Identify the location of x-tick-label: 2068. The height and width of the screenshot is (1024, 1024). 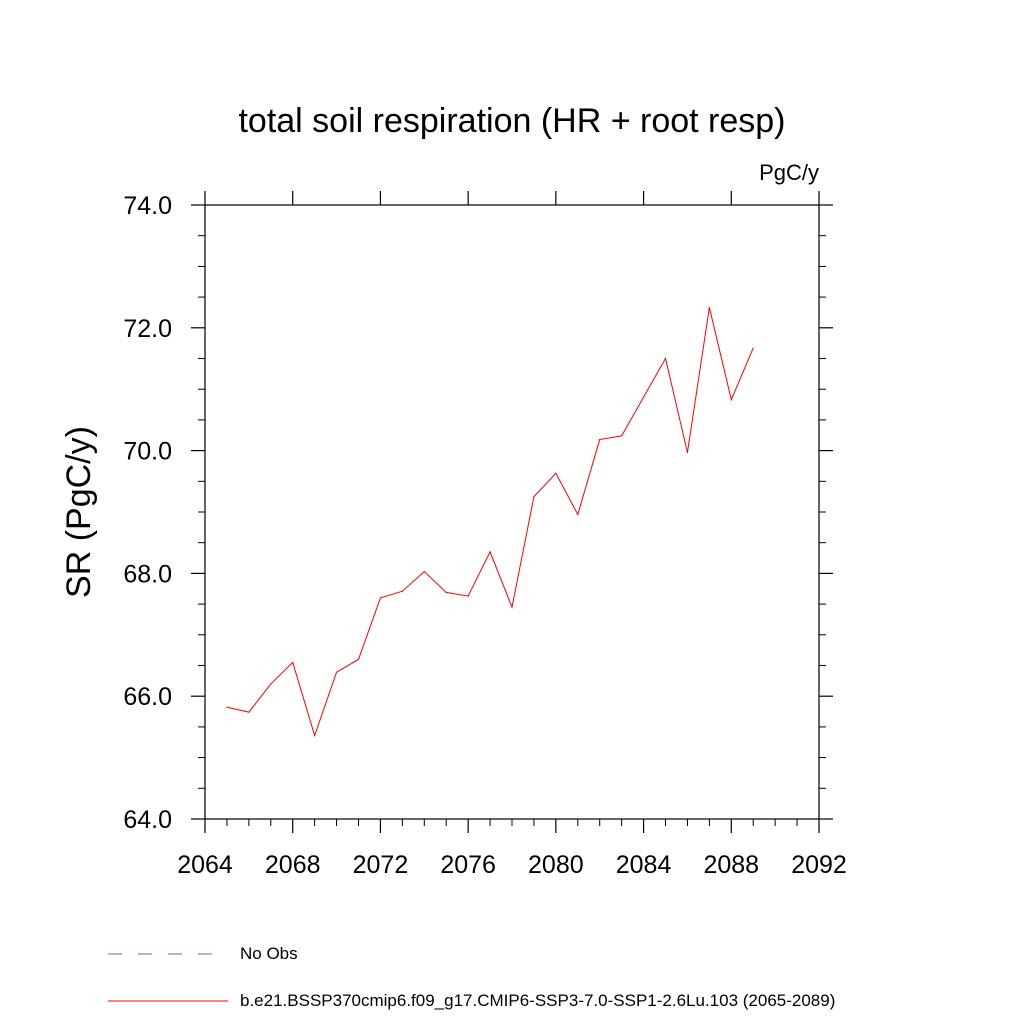
(293, 865).